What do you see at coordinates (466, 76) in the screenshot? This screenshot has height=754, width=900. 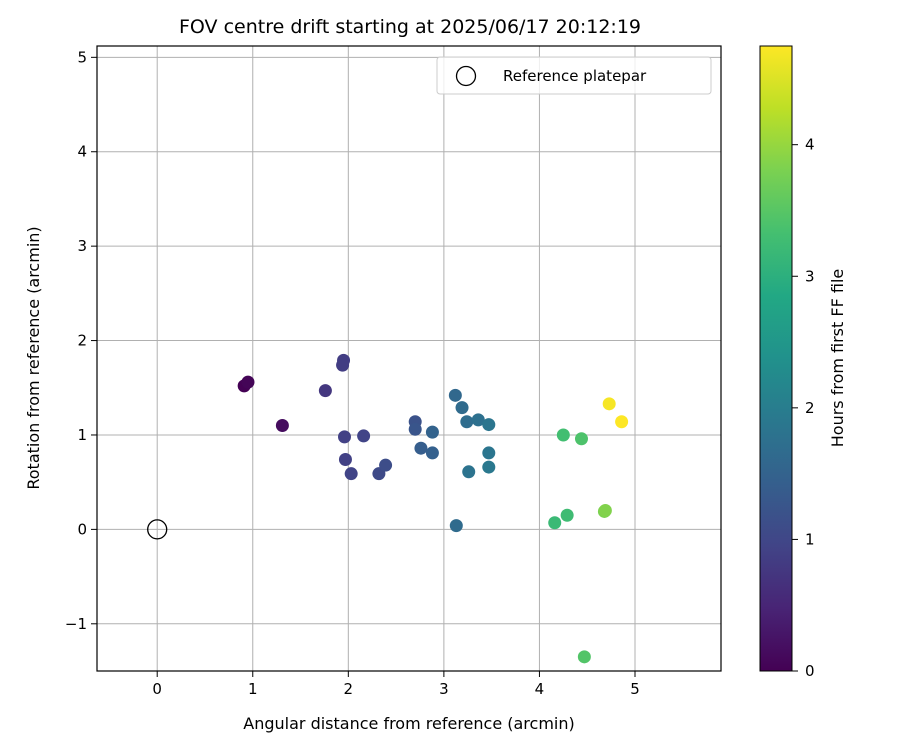 I see `legend-marker-reference` at bounding box center [466, 76].